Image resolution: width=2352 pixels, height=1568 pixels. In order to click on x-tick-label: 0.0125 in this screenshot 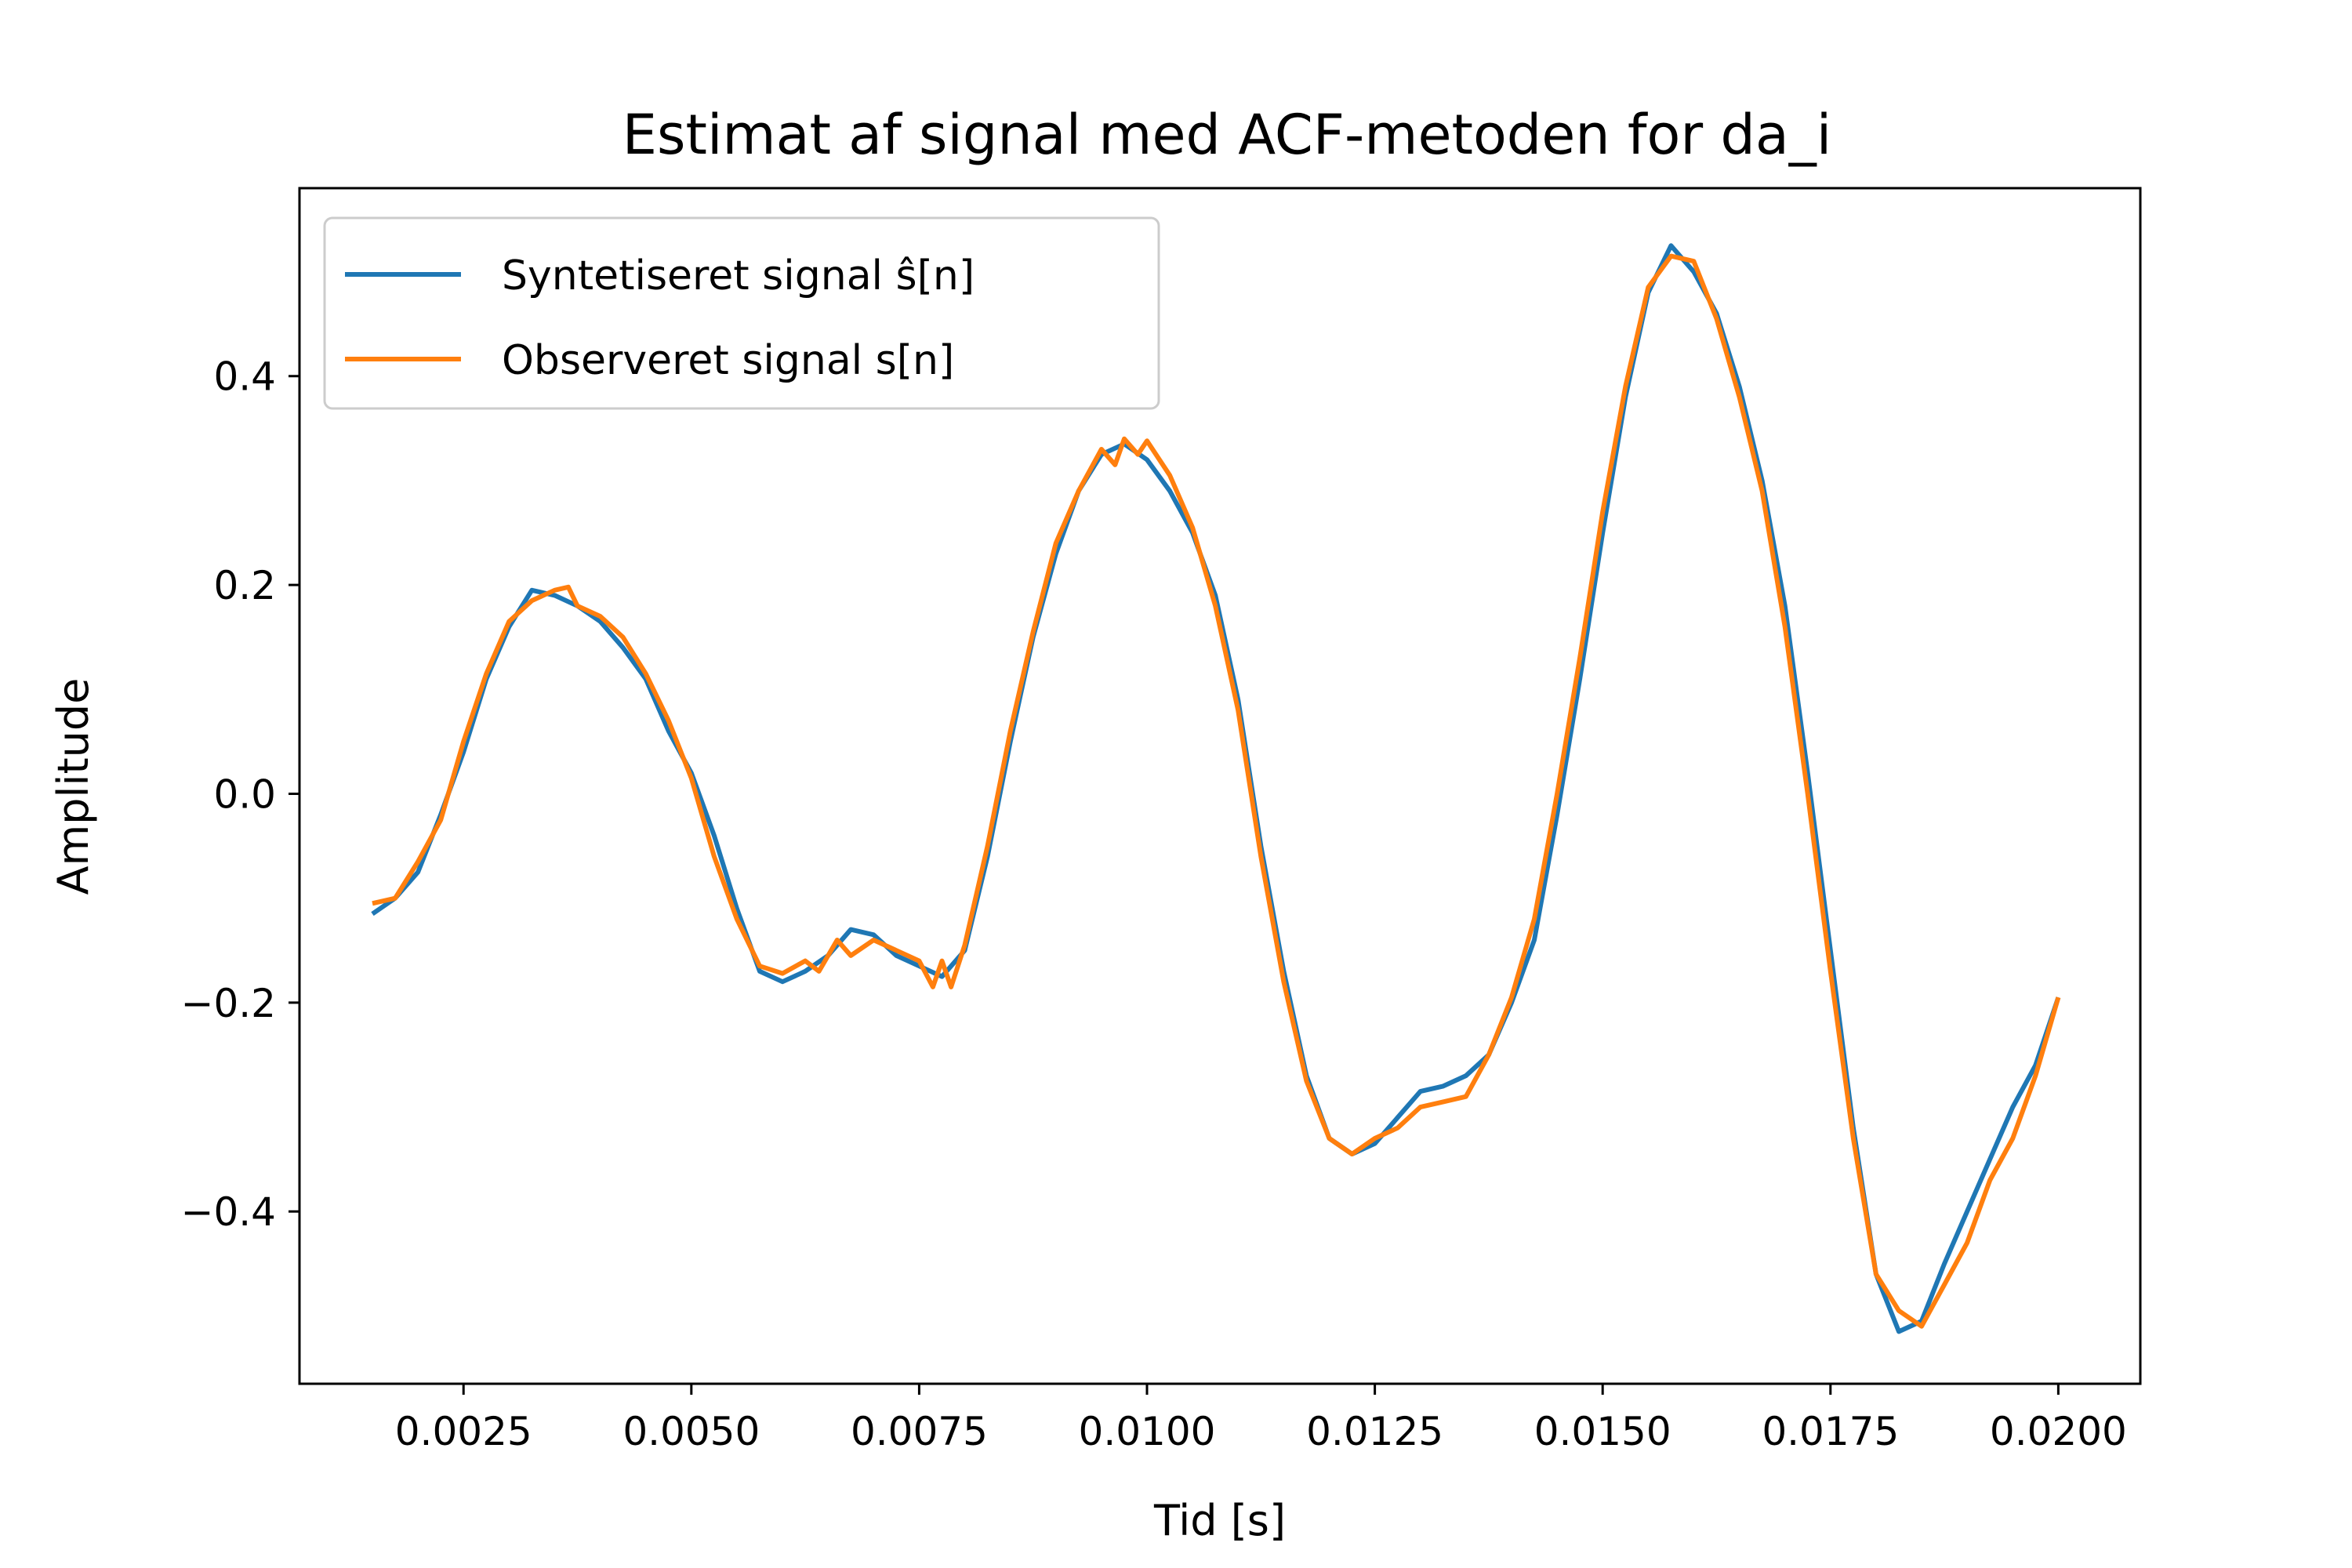, I will do `click(1374, 1431)`.